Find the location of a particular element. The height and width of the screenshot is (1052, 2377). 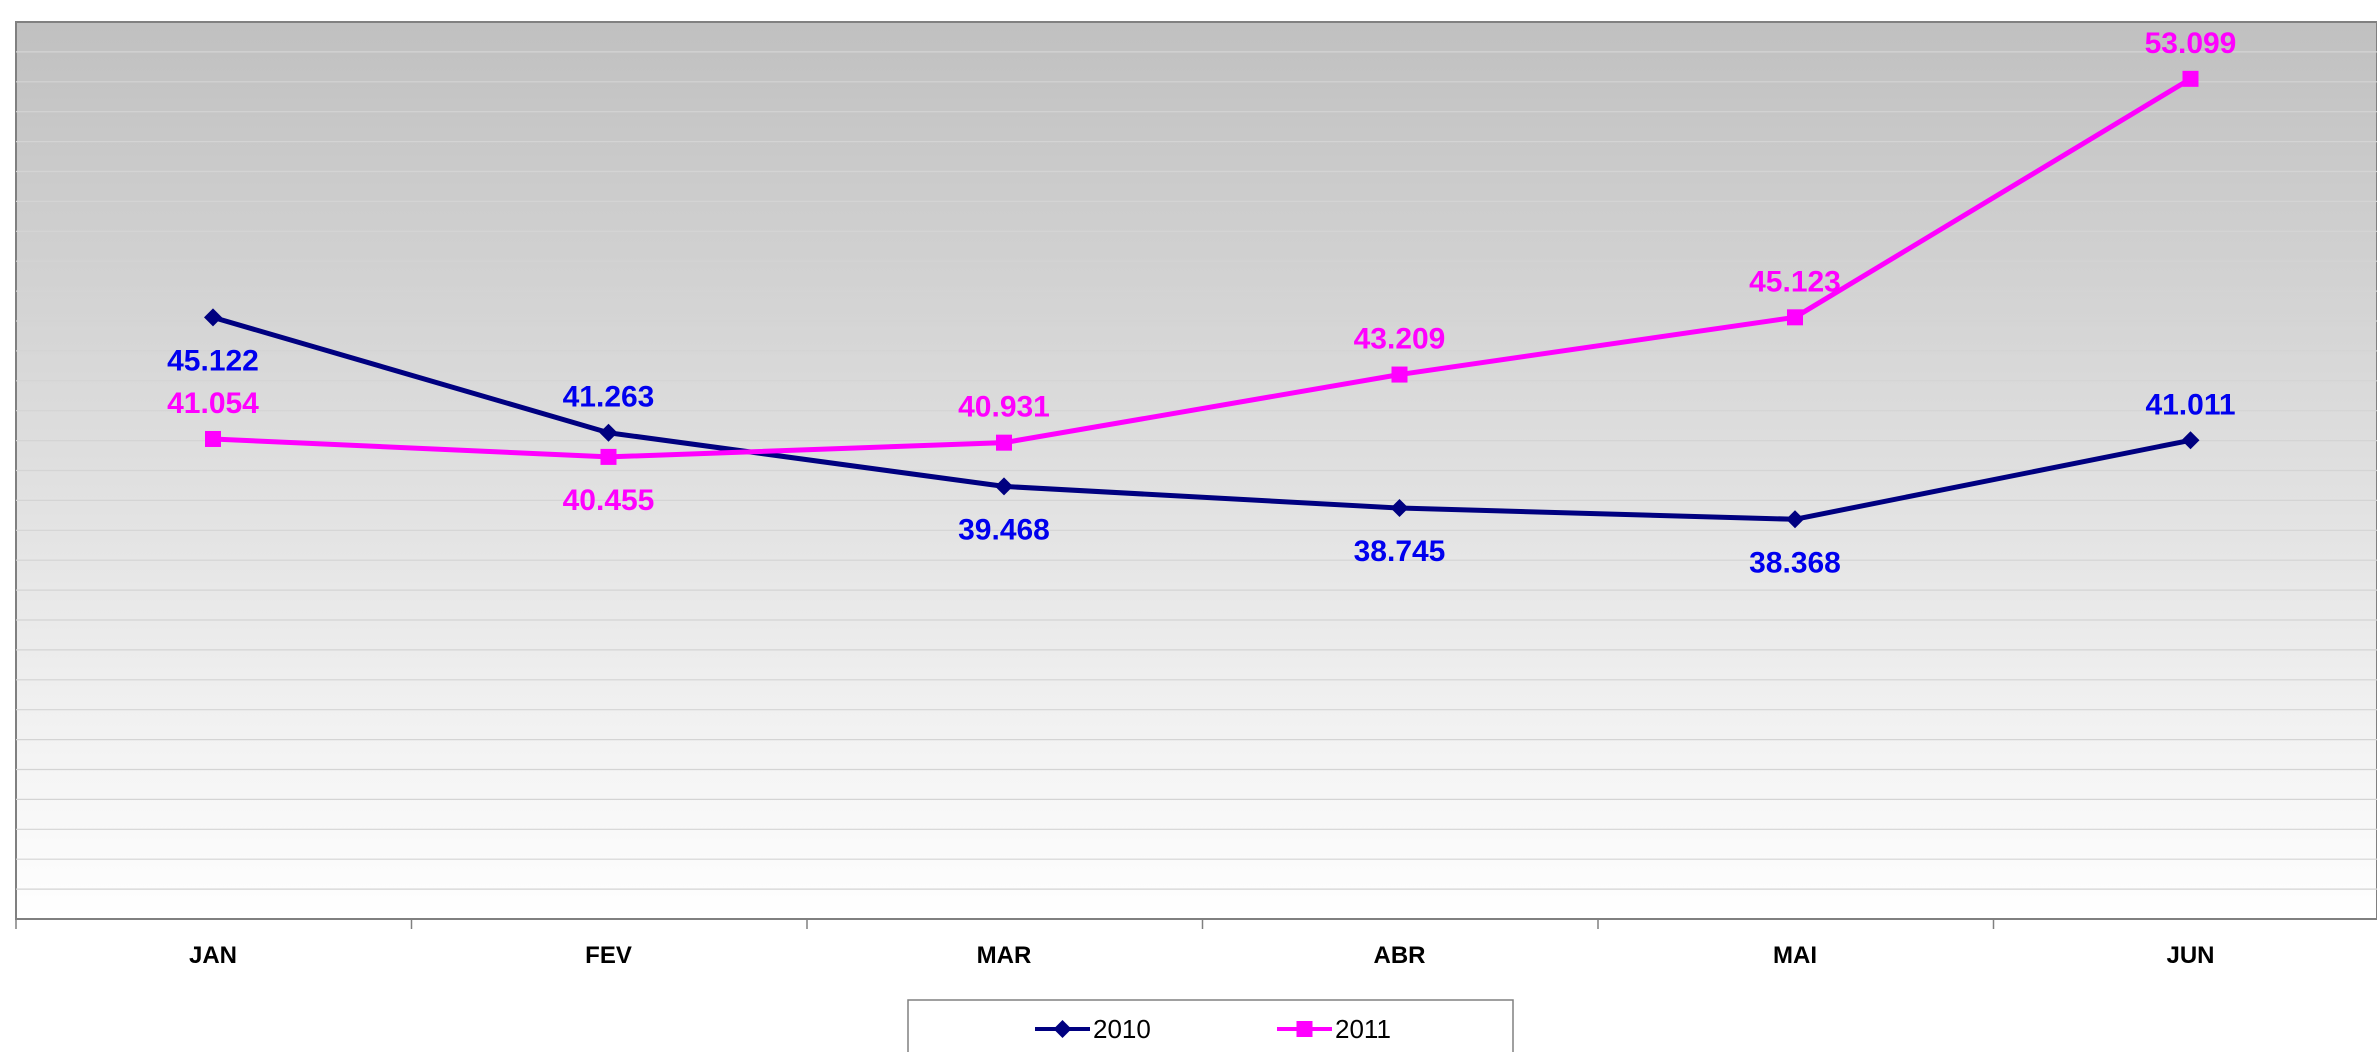

x-tick-label: MAR is located at coordinates (1004, 955).